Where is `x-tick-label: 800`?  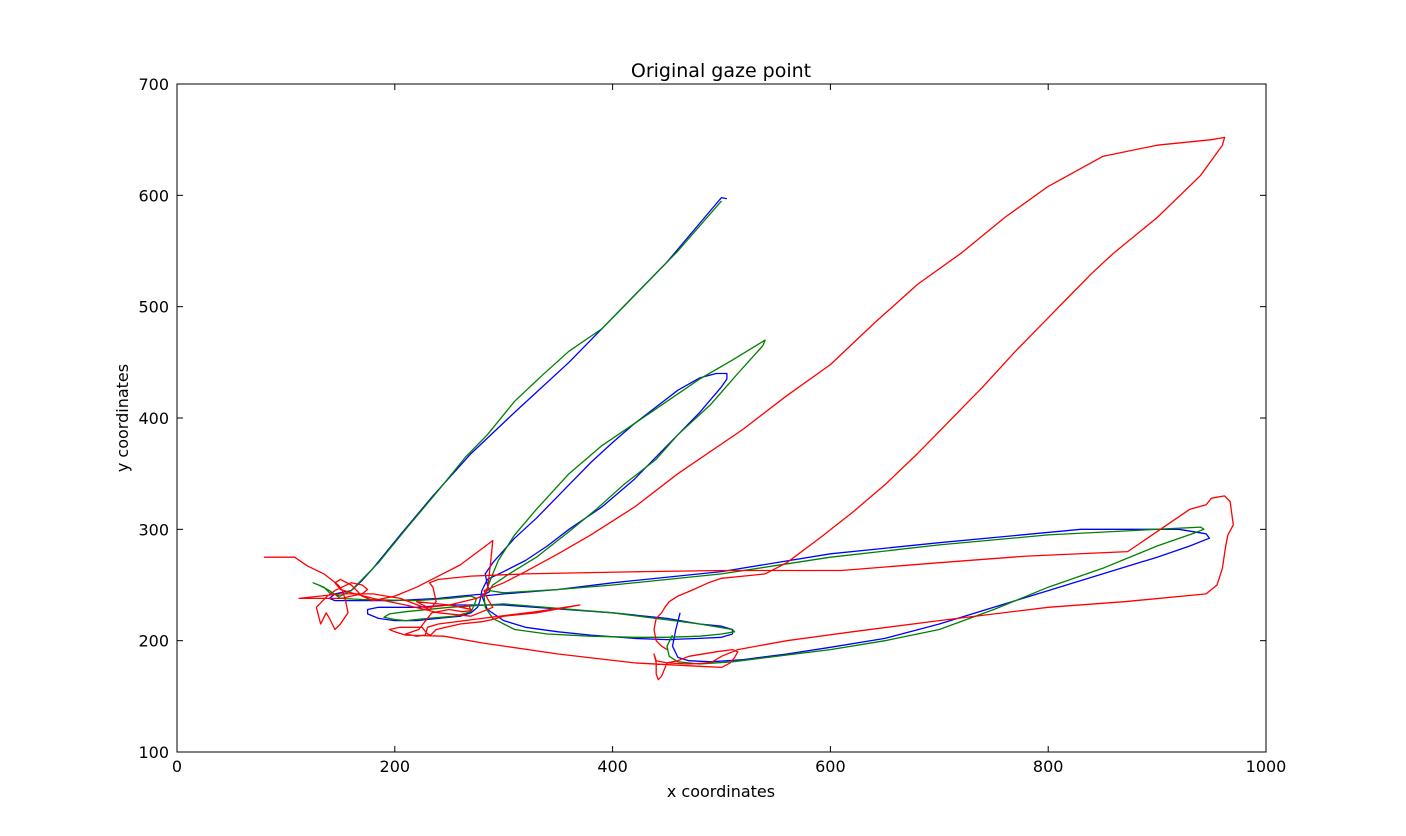 x-tick-label: 800 is located at coordinates (1048, 766).